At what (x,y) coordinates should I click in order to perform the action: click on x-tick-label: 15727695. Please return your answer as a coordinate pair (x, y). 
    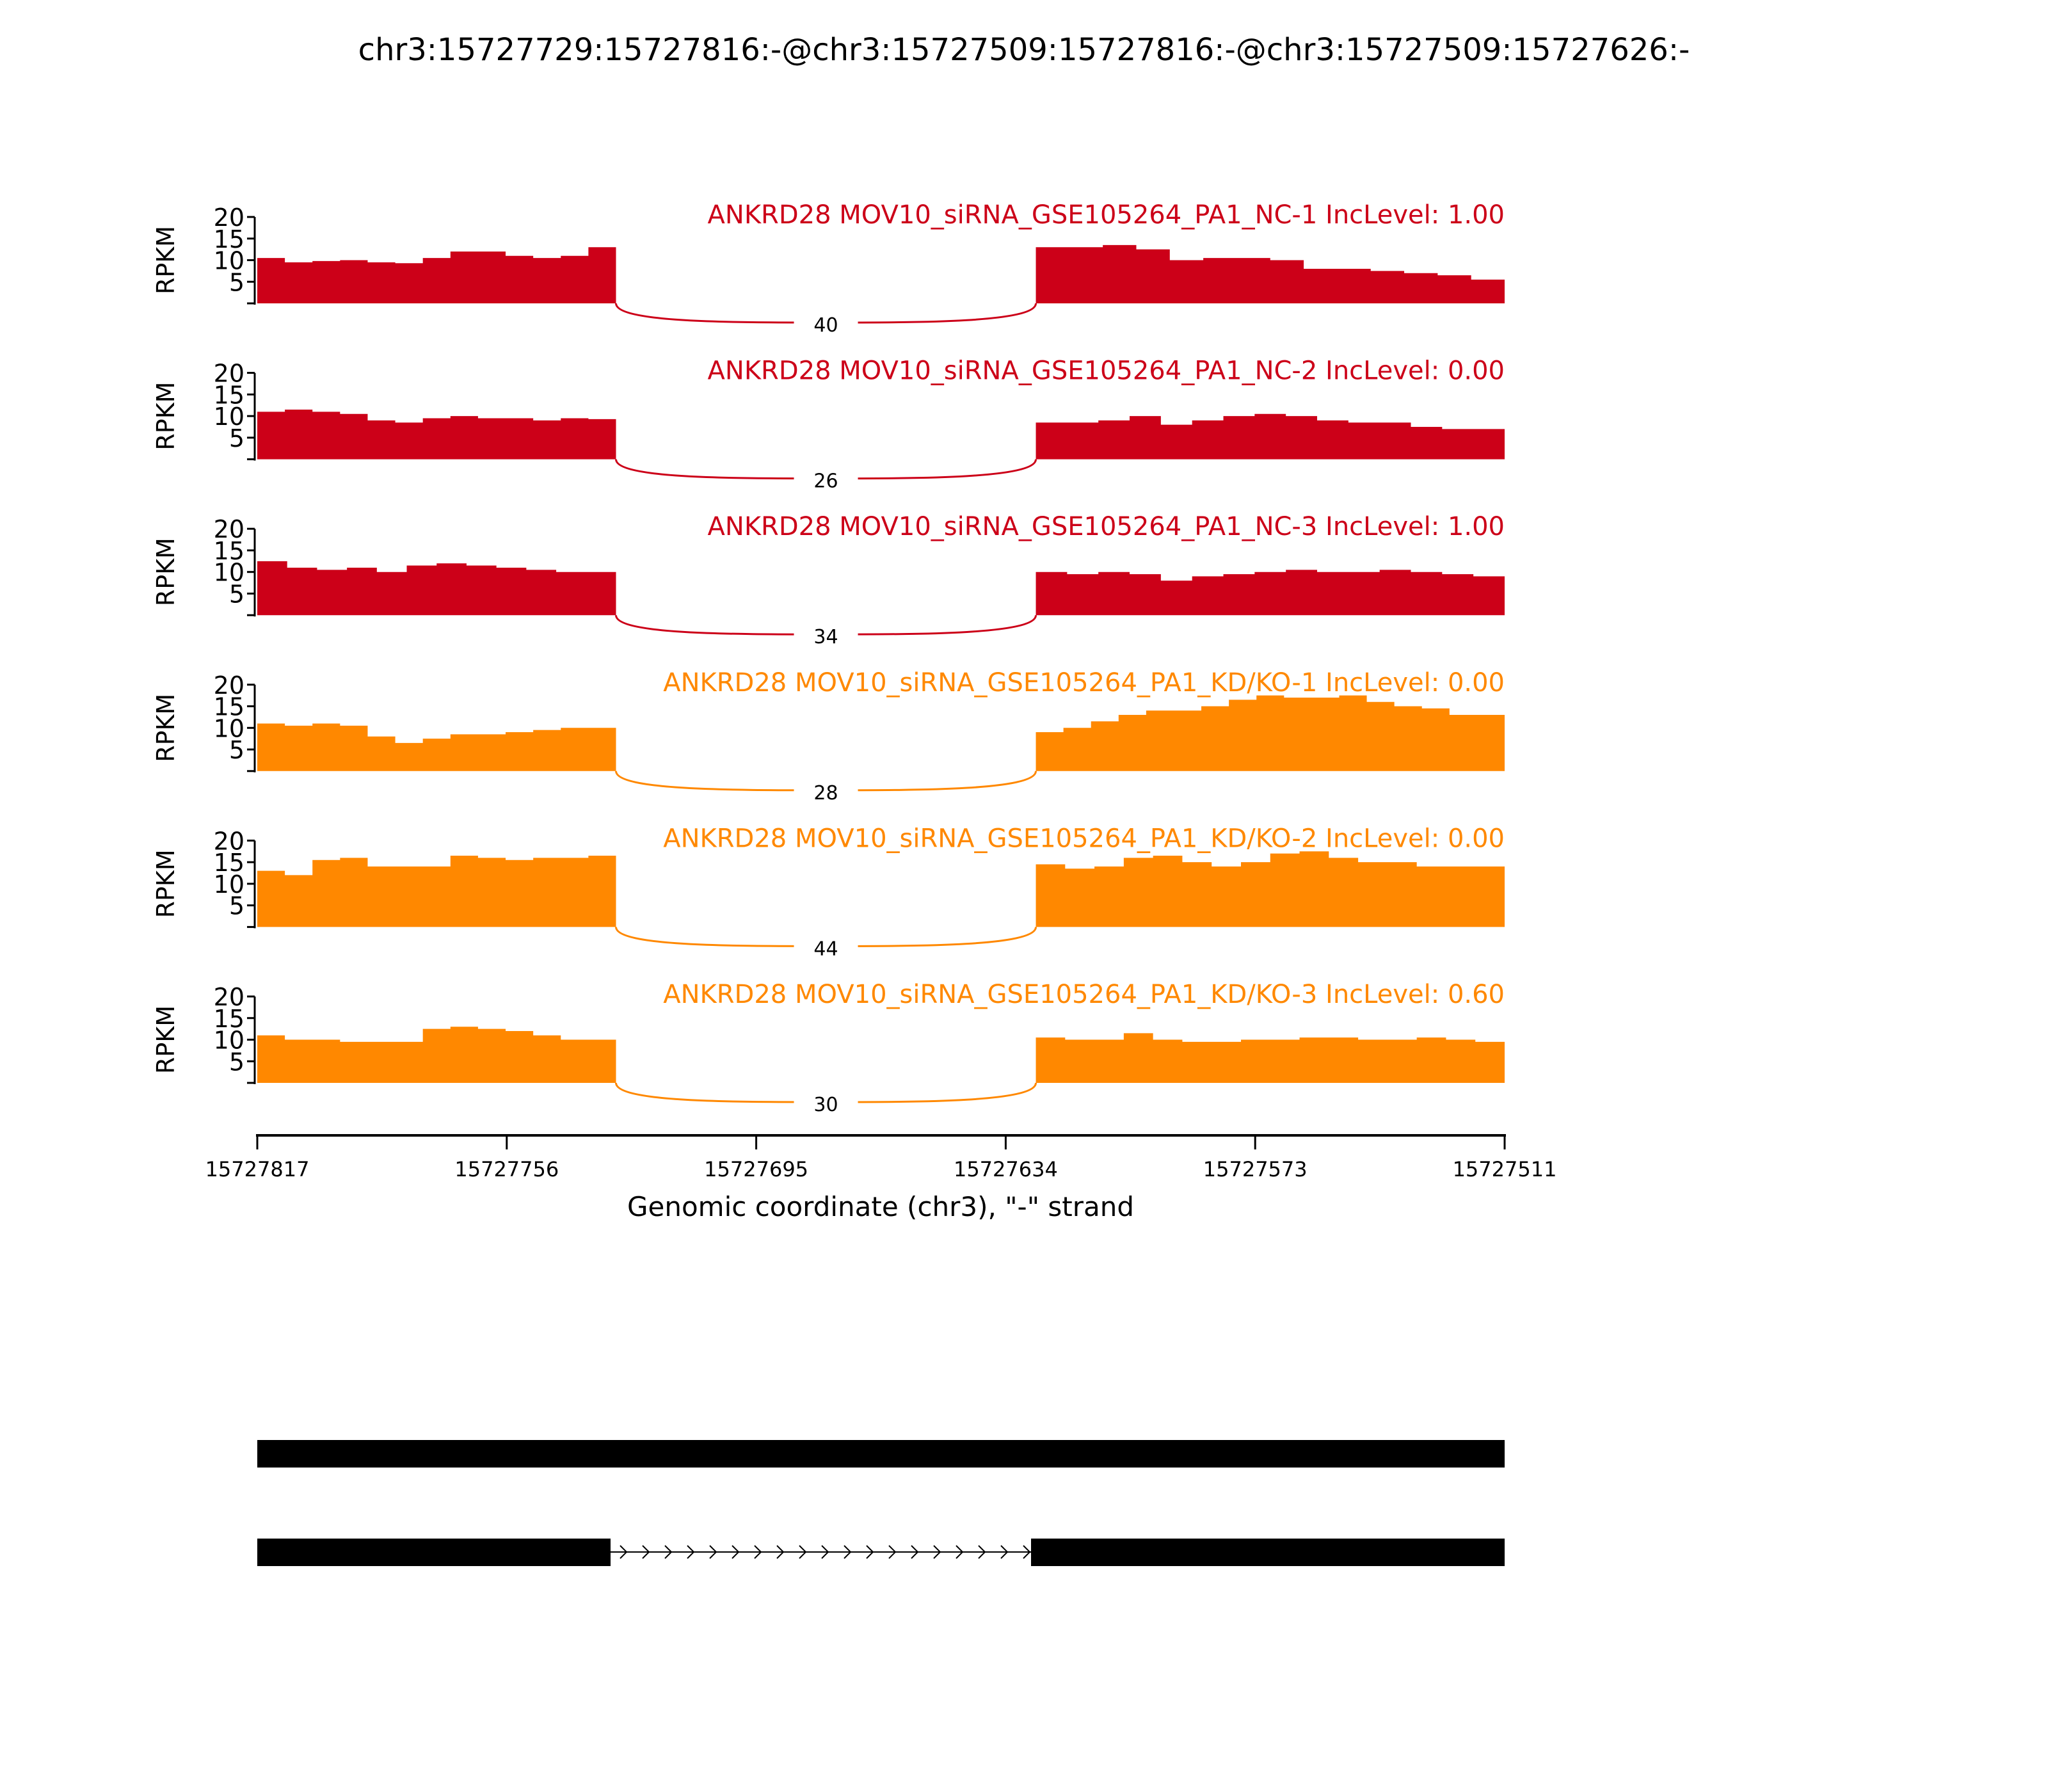
    Looking at the image, I should click on (756, 1169).